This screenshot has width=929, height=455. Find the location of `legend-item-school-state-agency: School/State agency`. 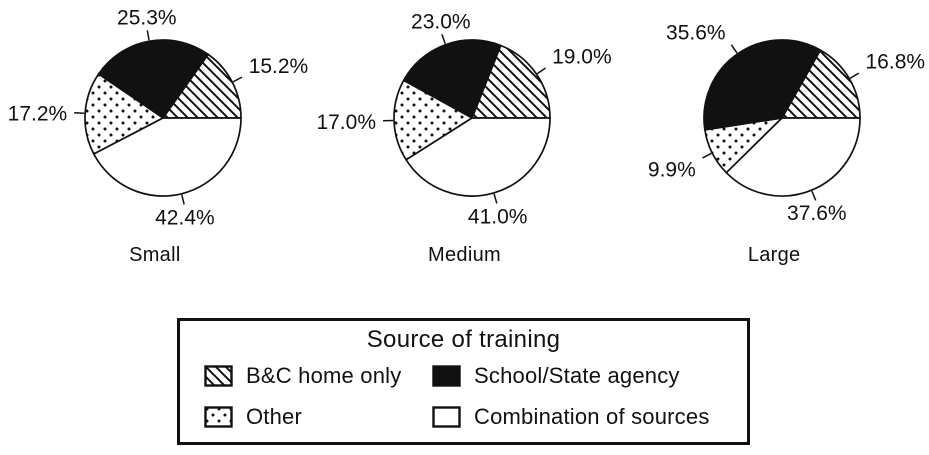

legend-item-school-state-agency: School/State agency is located at coordinates (589, 376).